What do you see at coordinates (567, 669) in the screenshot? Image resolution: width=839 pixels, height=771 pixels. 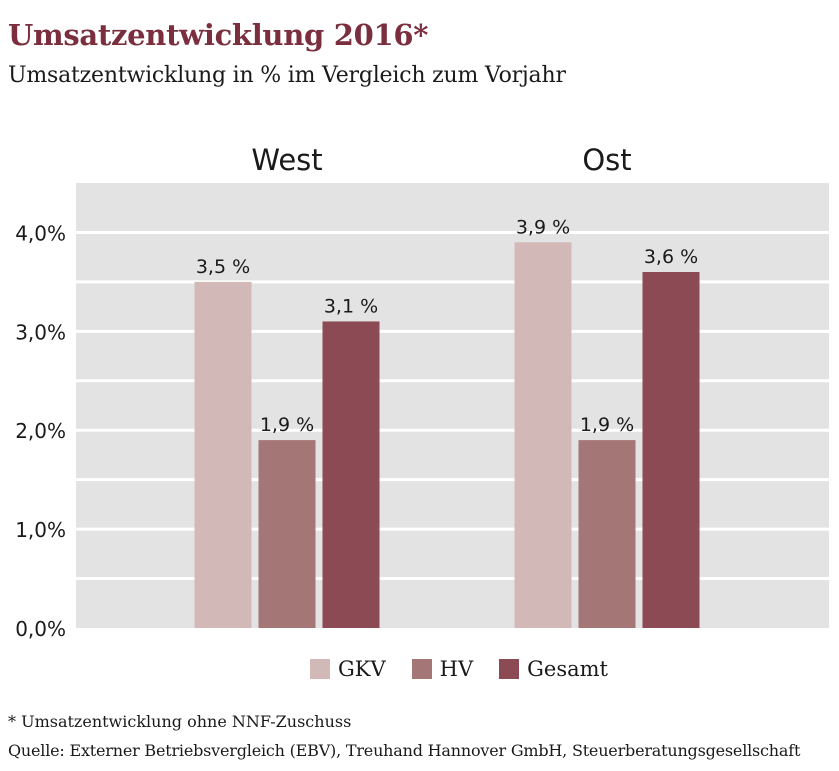 I see `legend-label-gesamt: Gesamt` at bounding box center [567, 669].